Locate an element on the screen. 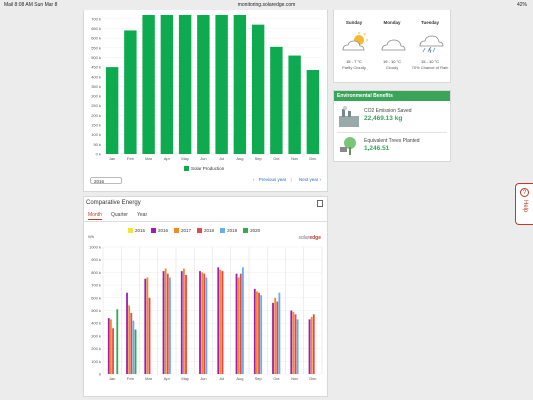  legend-label: Solar Production is located at coordinates (208, 168).